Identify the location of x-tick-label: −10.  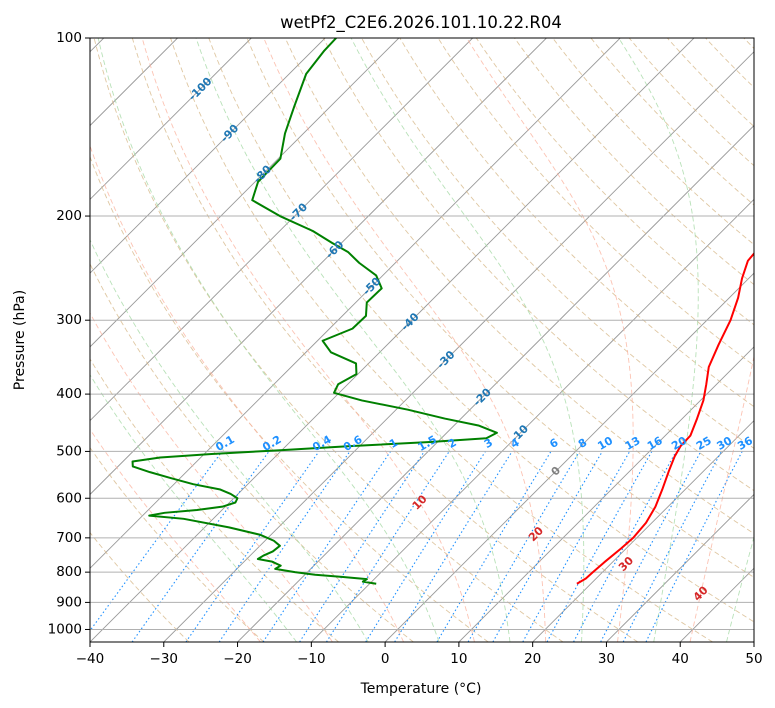
(311, 659).